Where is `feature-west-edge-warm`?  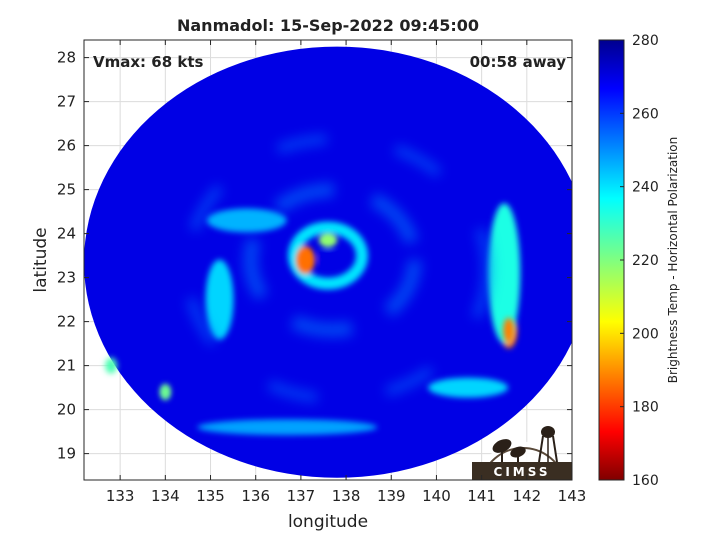 feature-west-edge-warm is located at coordinates (111, 365).